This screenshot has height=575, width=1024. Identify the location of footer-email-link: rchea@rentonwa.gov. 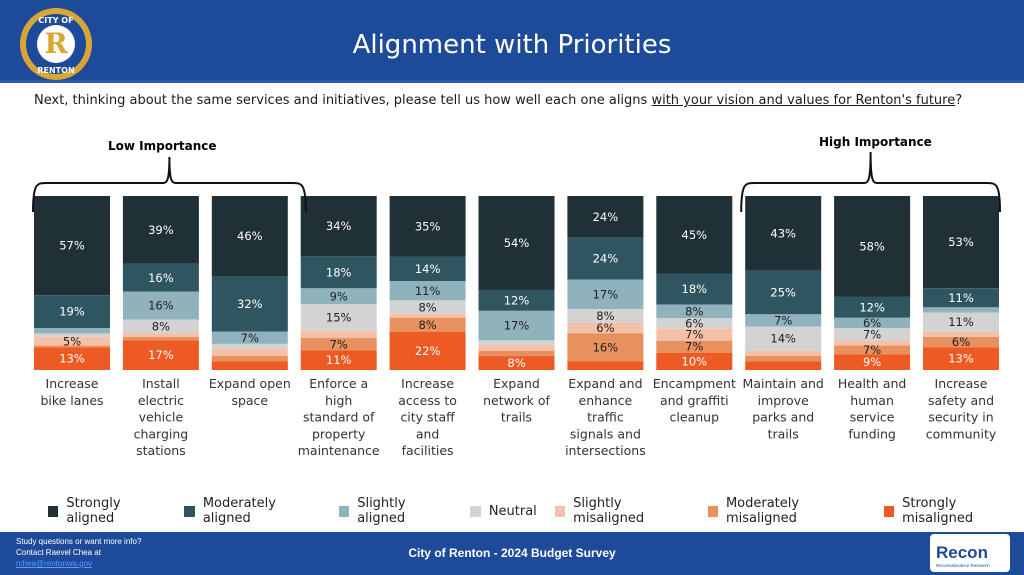
(54, 563).